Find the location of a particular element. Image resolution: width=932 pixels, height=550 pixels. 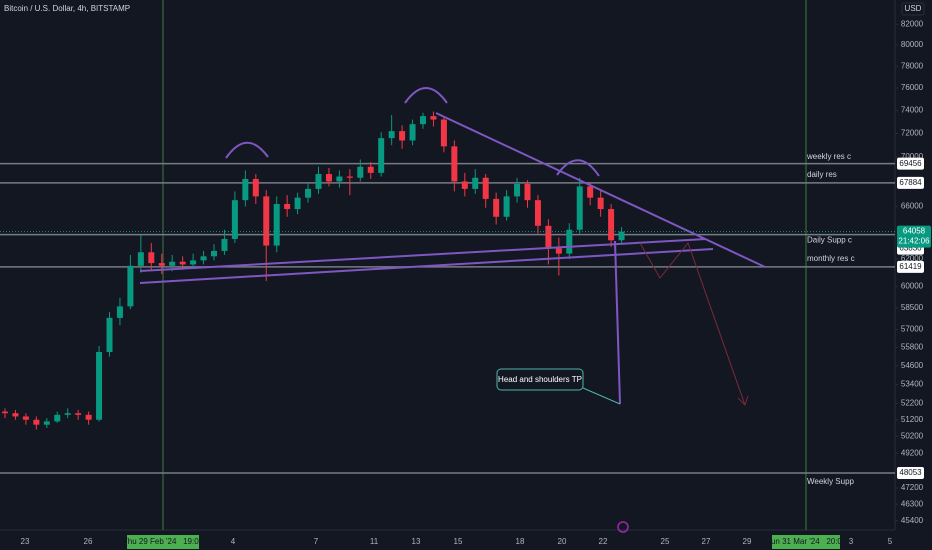

head-arc is located at coordinates (426, 95).